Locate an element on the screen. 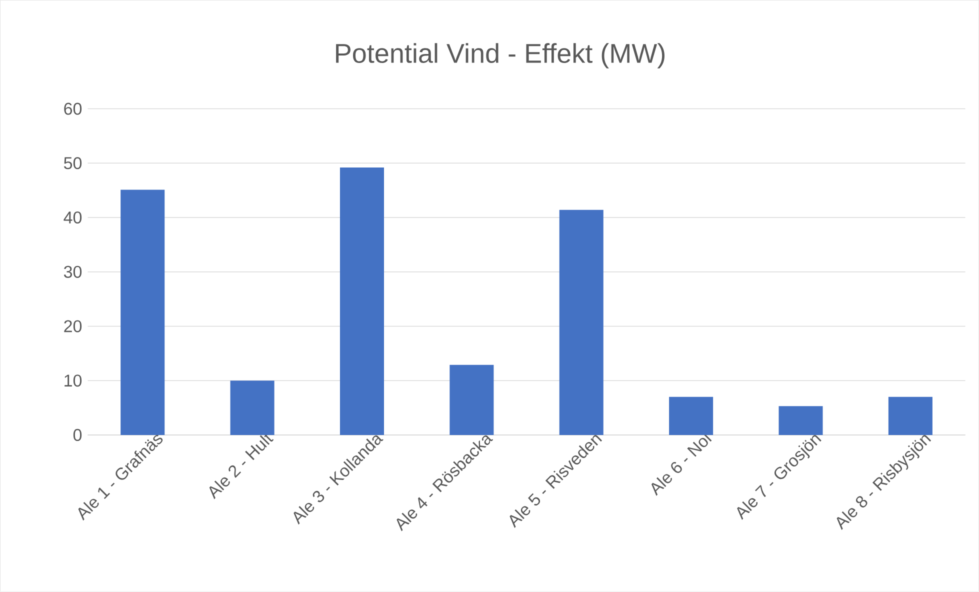  y-tick-label: 20 is located at coordinates (73, 326).